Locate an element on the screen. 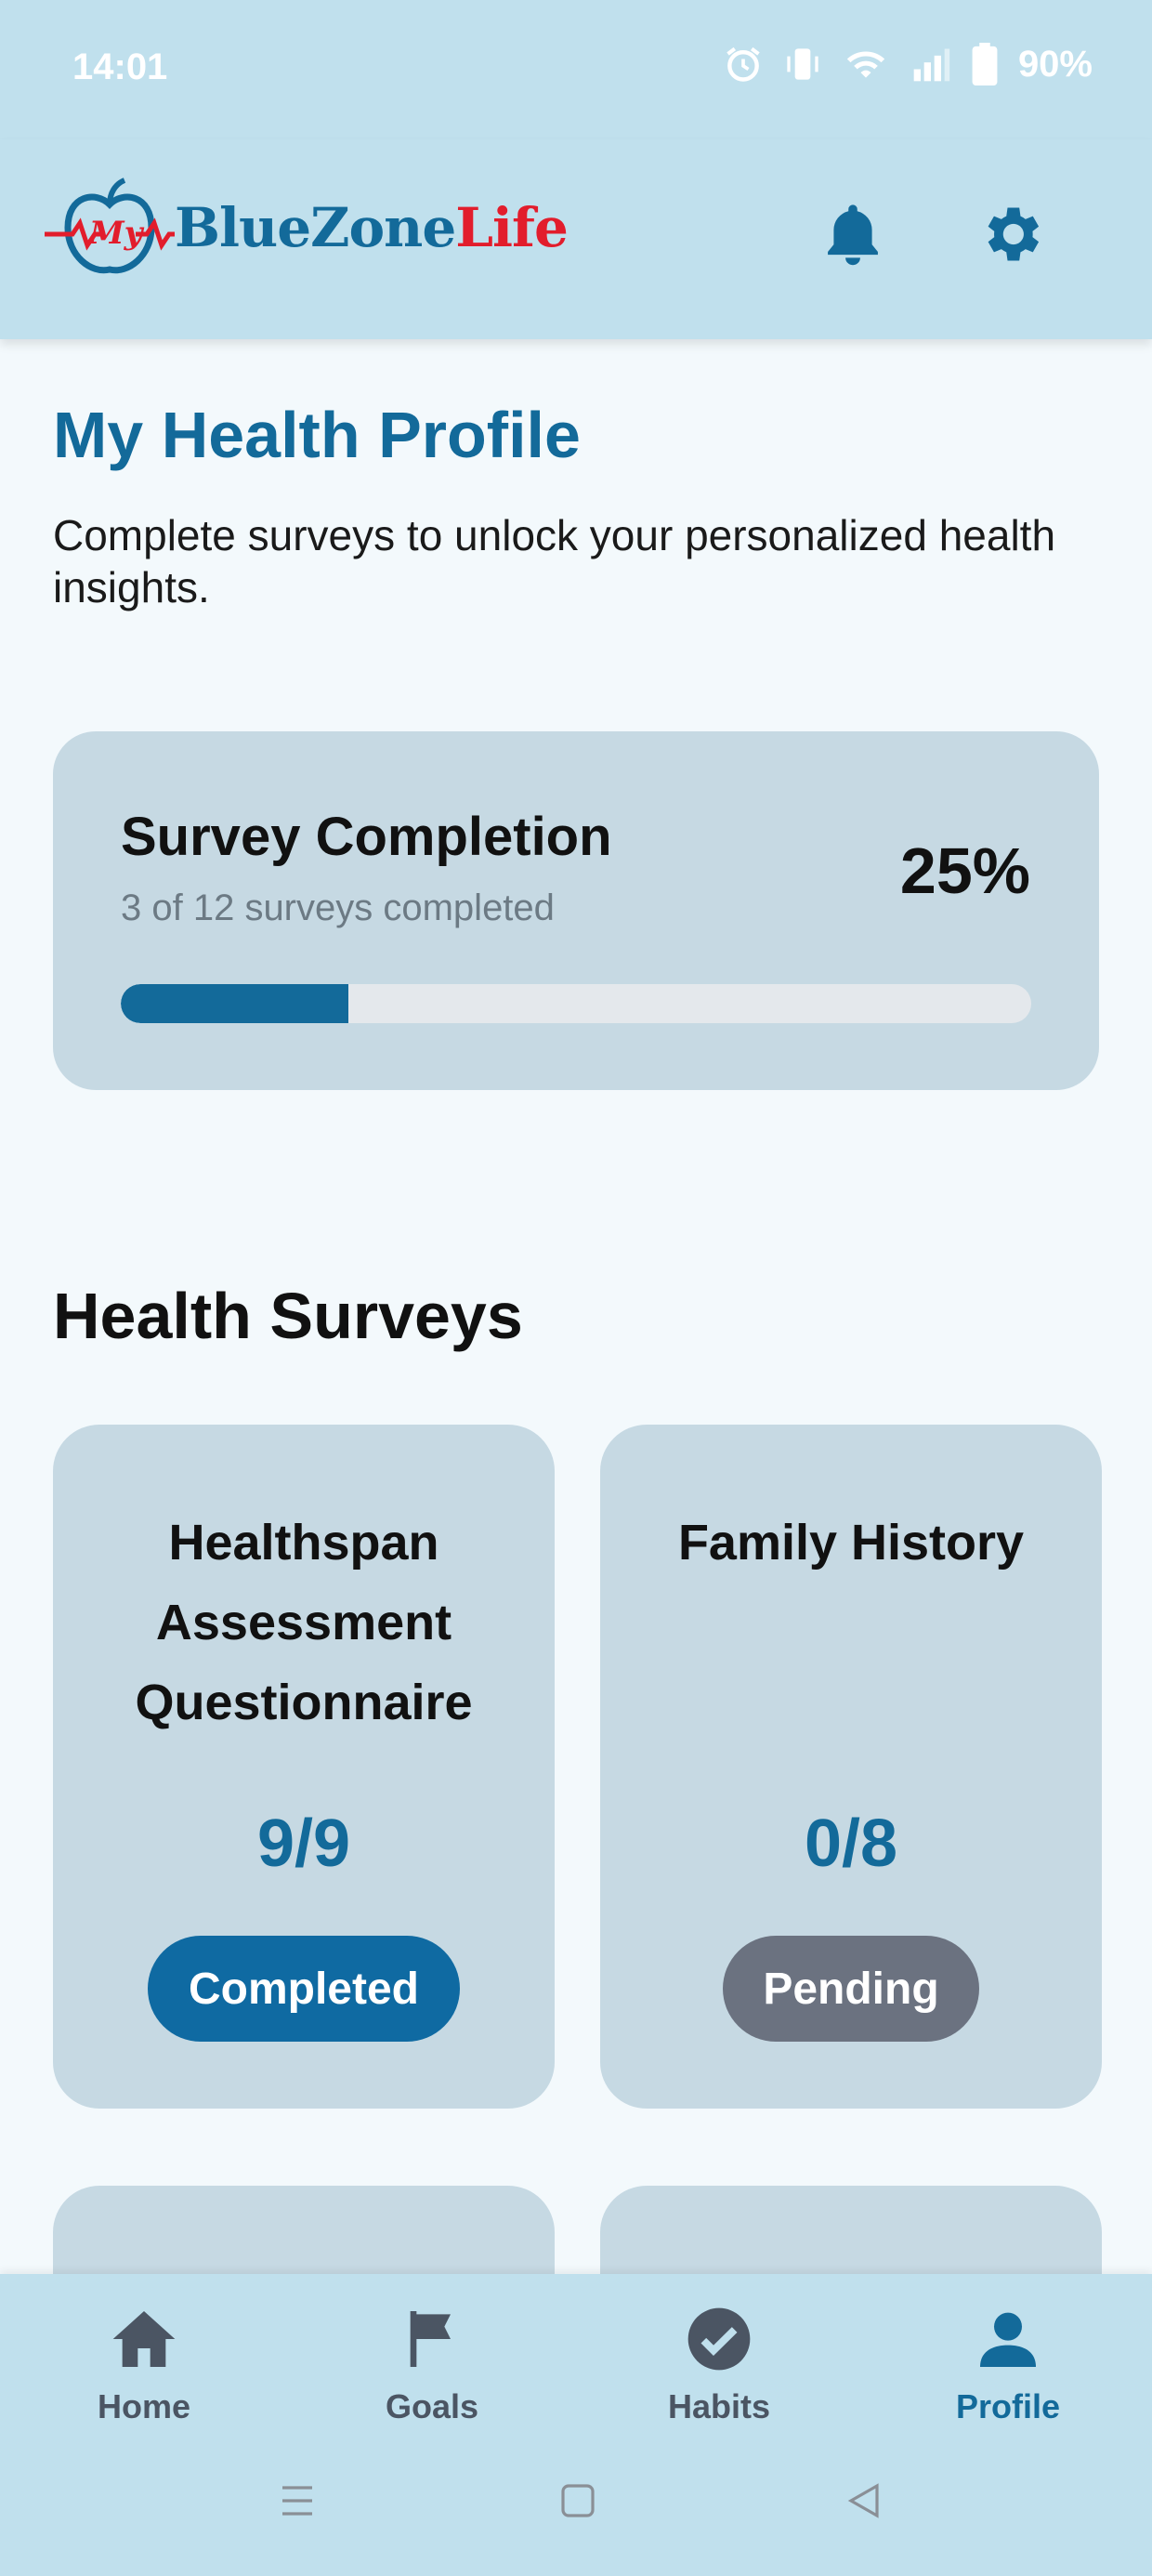 This screenshot has height=2576, width=1152. bottom-navigation: Home Goals Habits Profile is located at coordinates (576, 2425).